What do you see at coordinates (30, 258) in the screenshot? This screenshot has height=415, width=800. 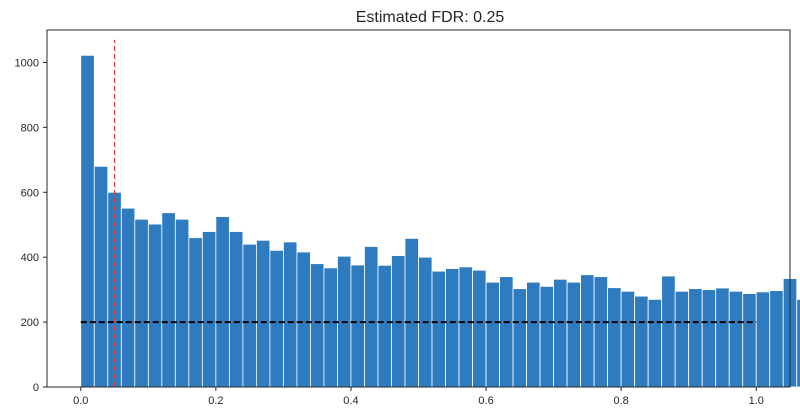 I see `y-tick-label: 400` at bounding box center [30, 258].